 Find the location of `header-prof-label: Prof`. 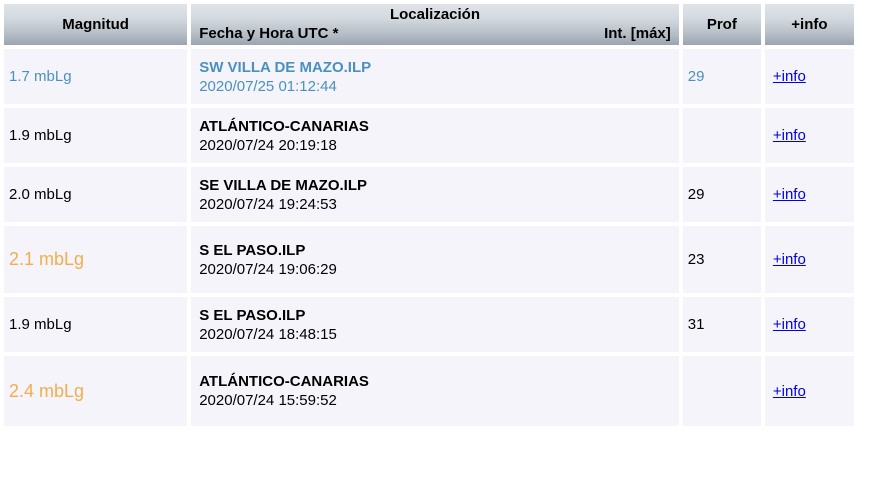

header-prof-label: Prof is located at coordinates (721, 24).